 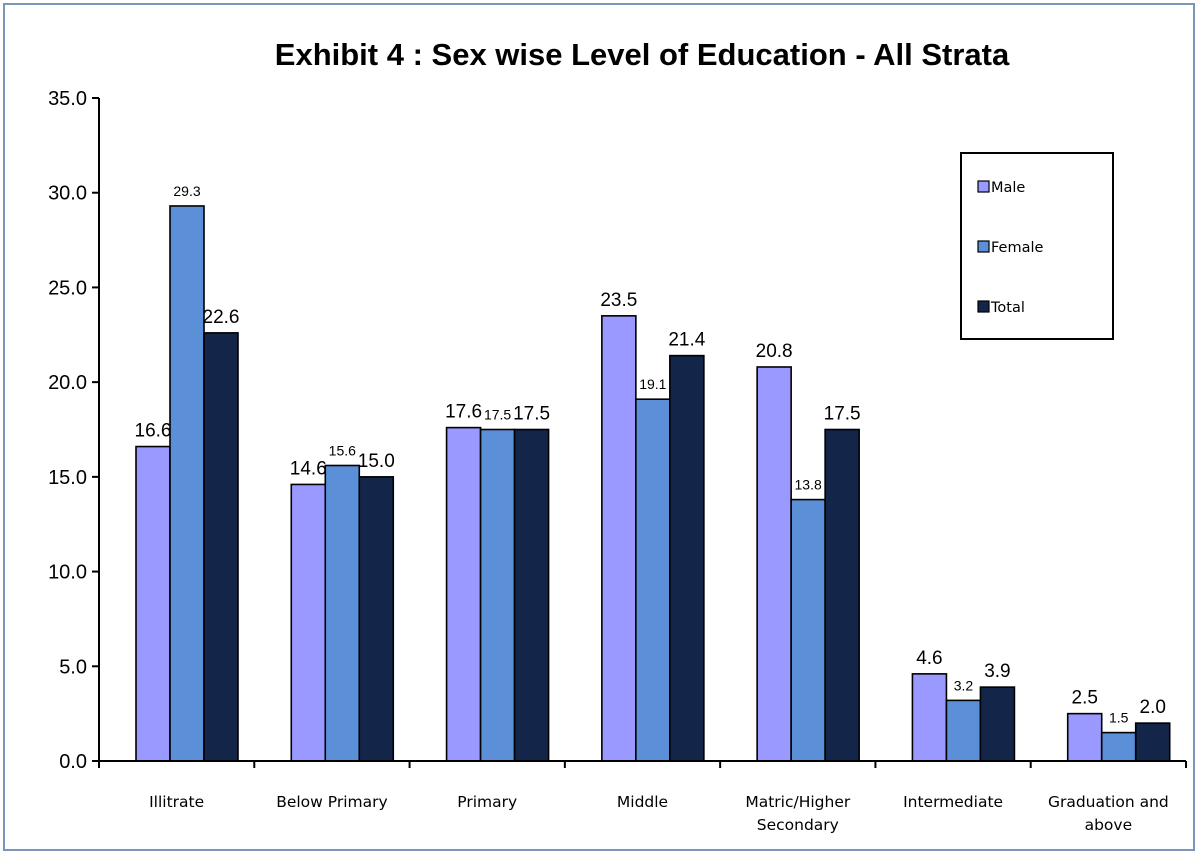 What do you see at coordinates (983, 246) in the screenshot?
I see `legend-swatch-female` at bounding box center [983, 246].